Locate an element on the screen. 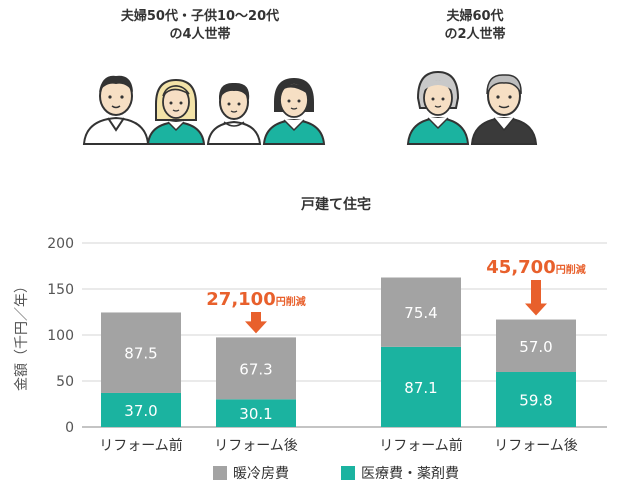 Image resolution: width=617 pixels, height=496 pixels. bar-value-label: 75.4 is located at coordinates (420, 313).